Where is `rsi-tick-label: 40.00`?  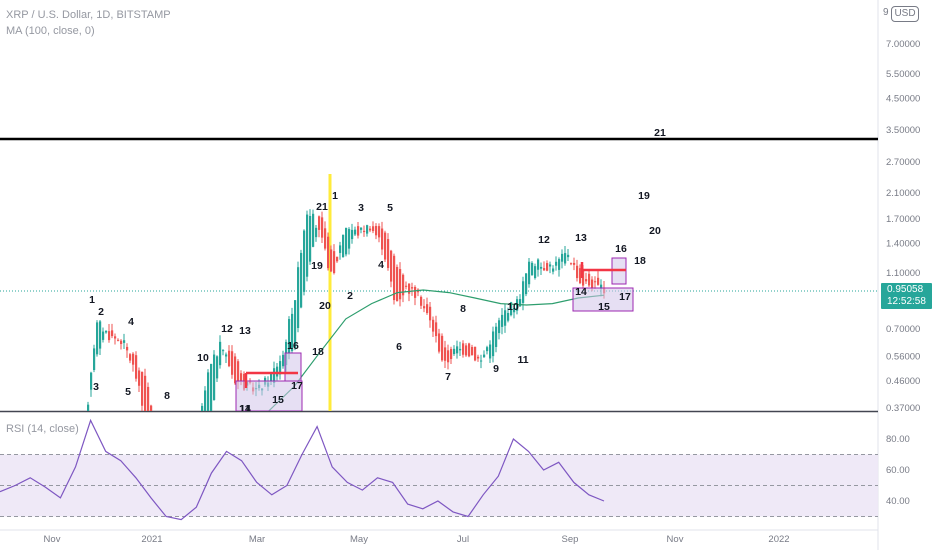
rsi-tick-label: 40.00 is located at coordinates (898, 501).